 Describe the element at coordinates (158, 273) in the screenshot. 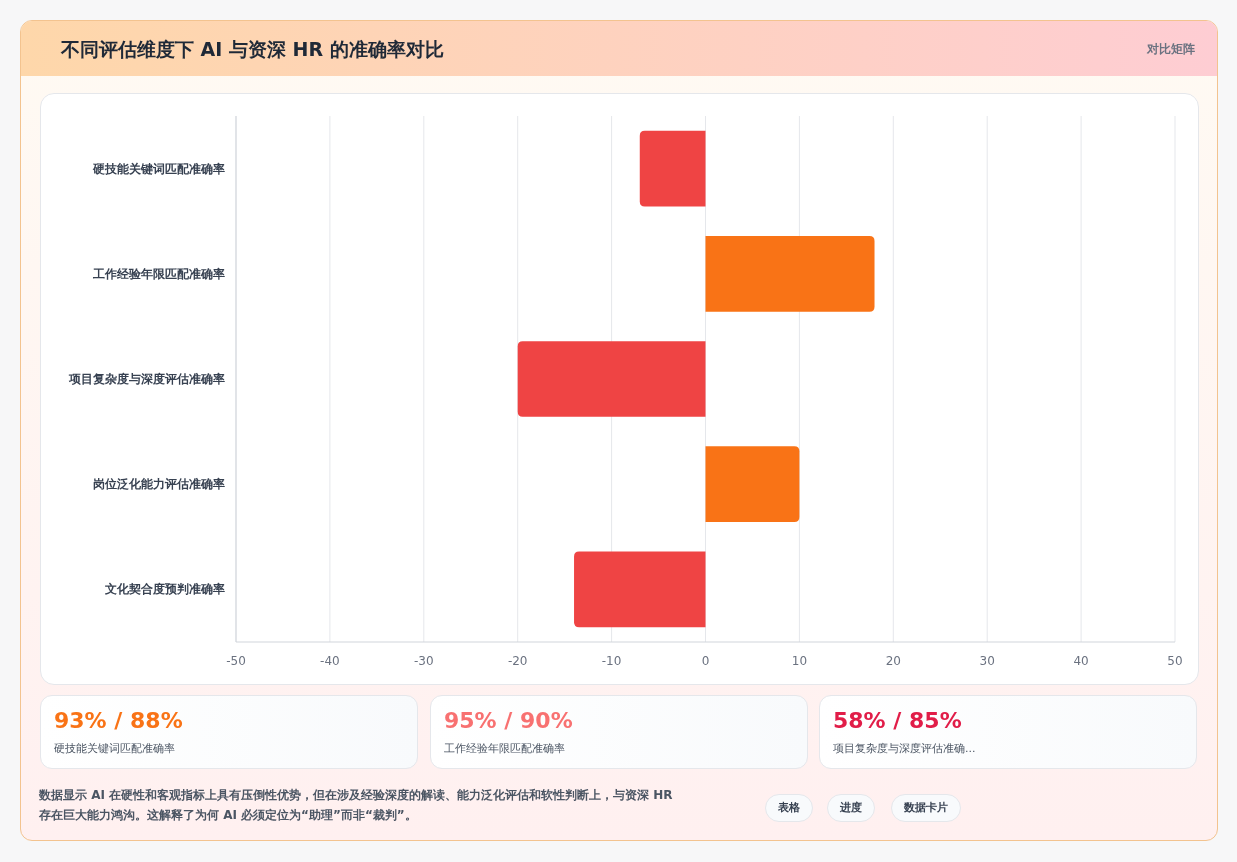

I see `y-tick-label: 工作经验年限匹配准确率` at that location.